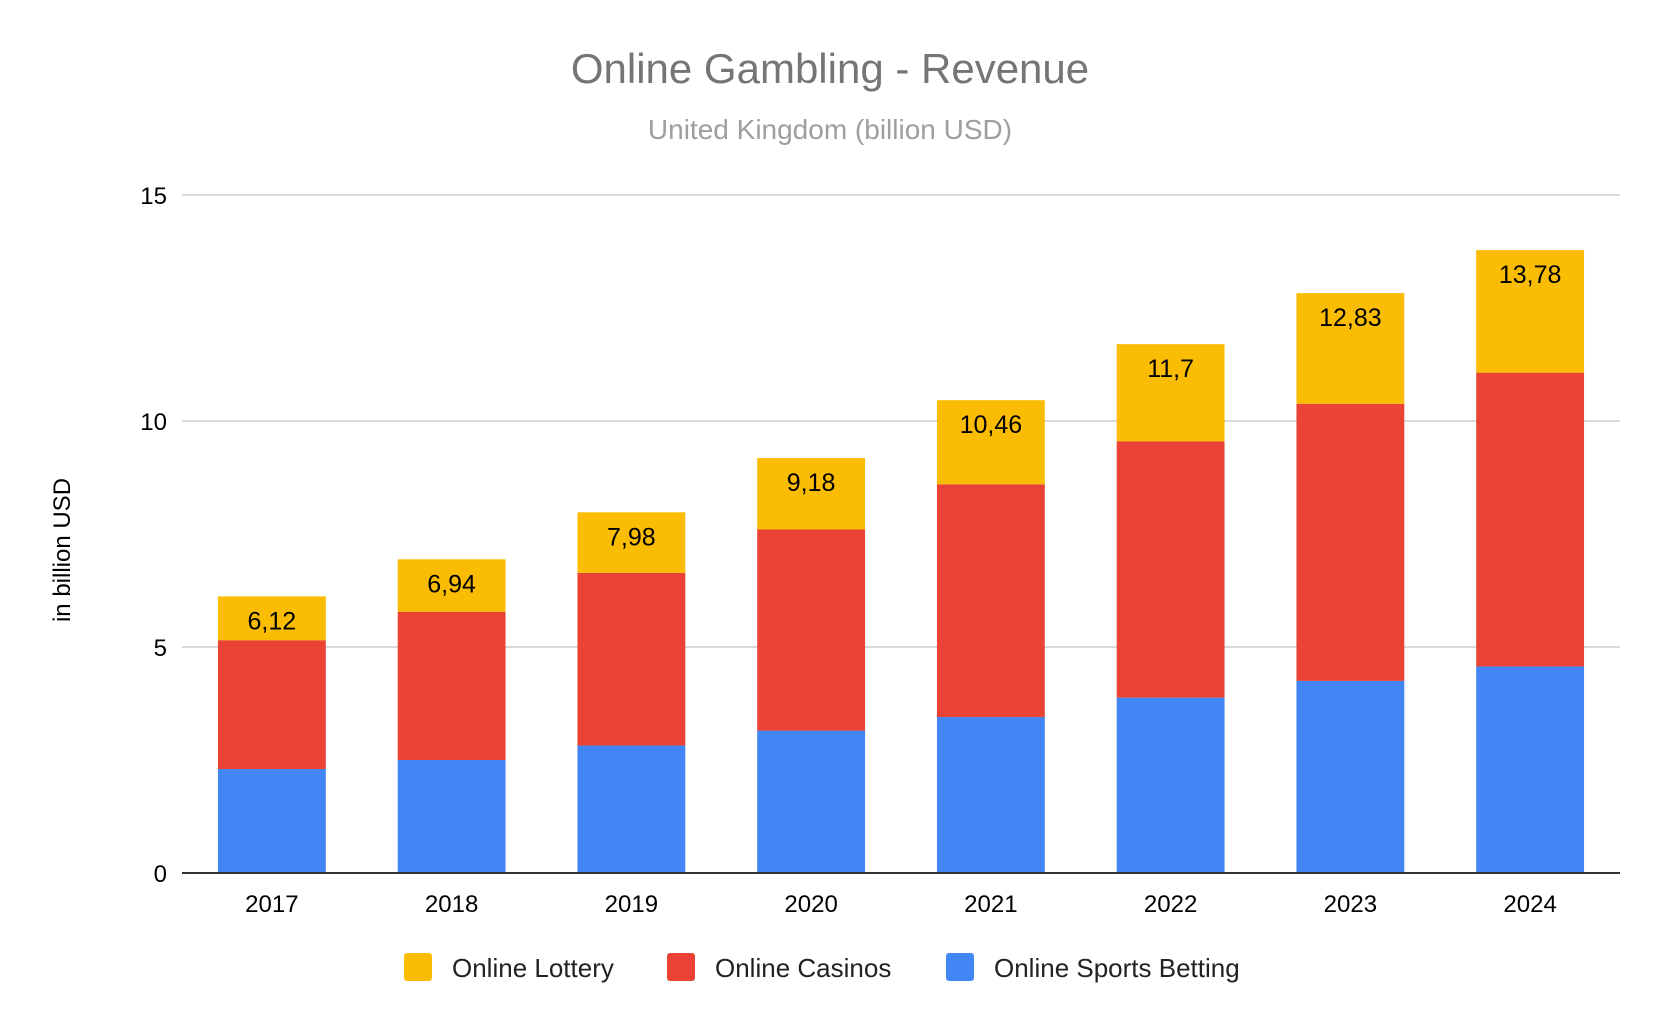 The width and height of the screenshot is (1661, 1030). Describe the element at coordinates (631, 904) in the screenshot. I see `x-tick-label: 2019` at that location.